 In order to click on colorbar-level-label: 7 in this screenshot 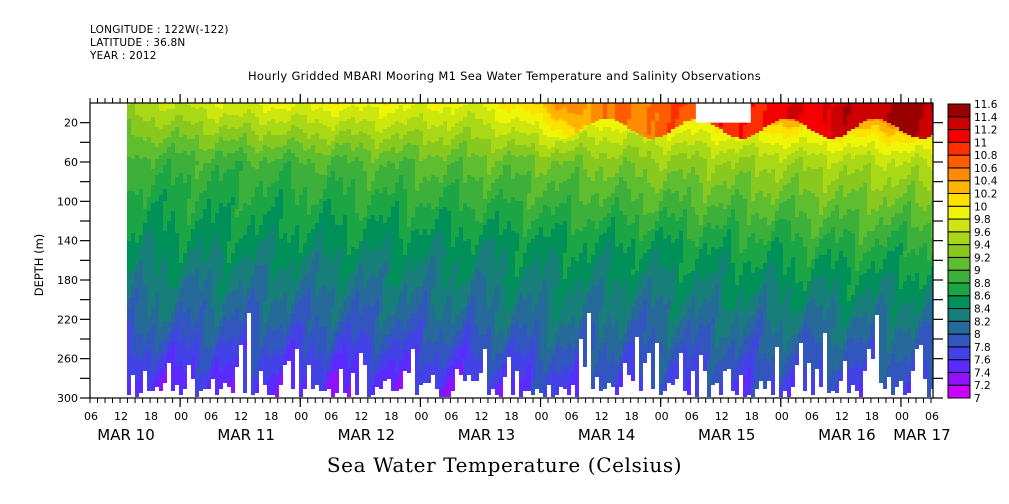, I will do `click(977, 399)`.